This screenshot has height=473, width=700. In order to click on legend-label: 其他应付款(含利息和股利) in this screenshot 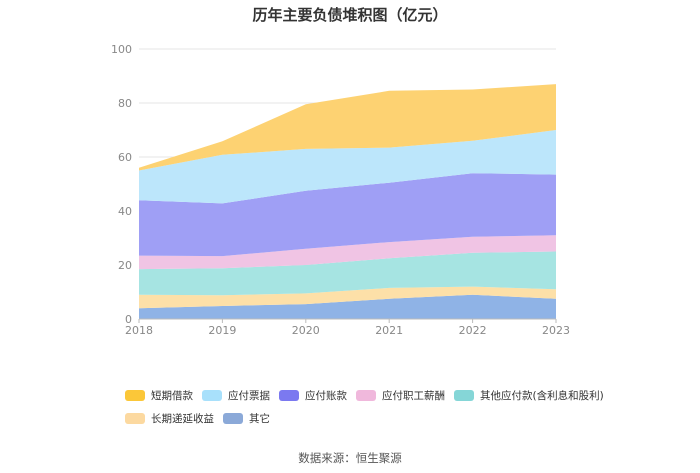, I will do `click(542, 396)`.